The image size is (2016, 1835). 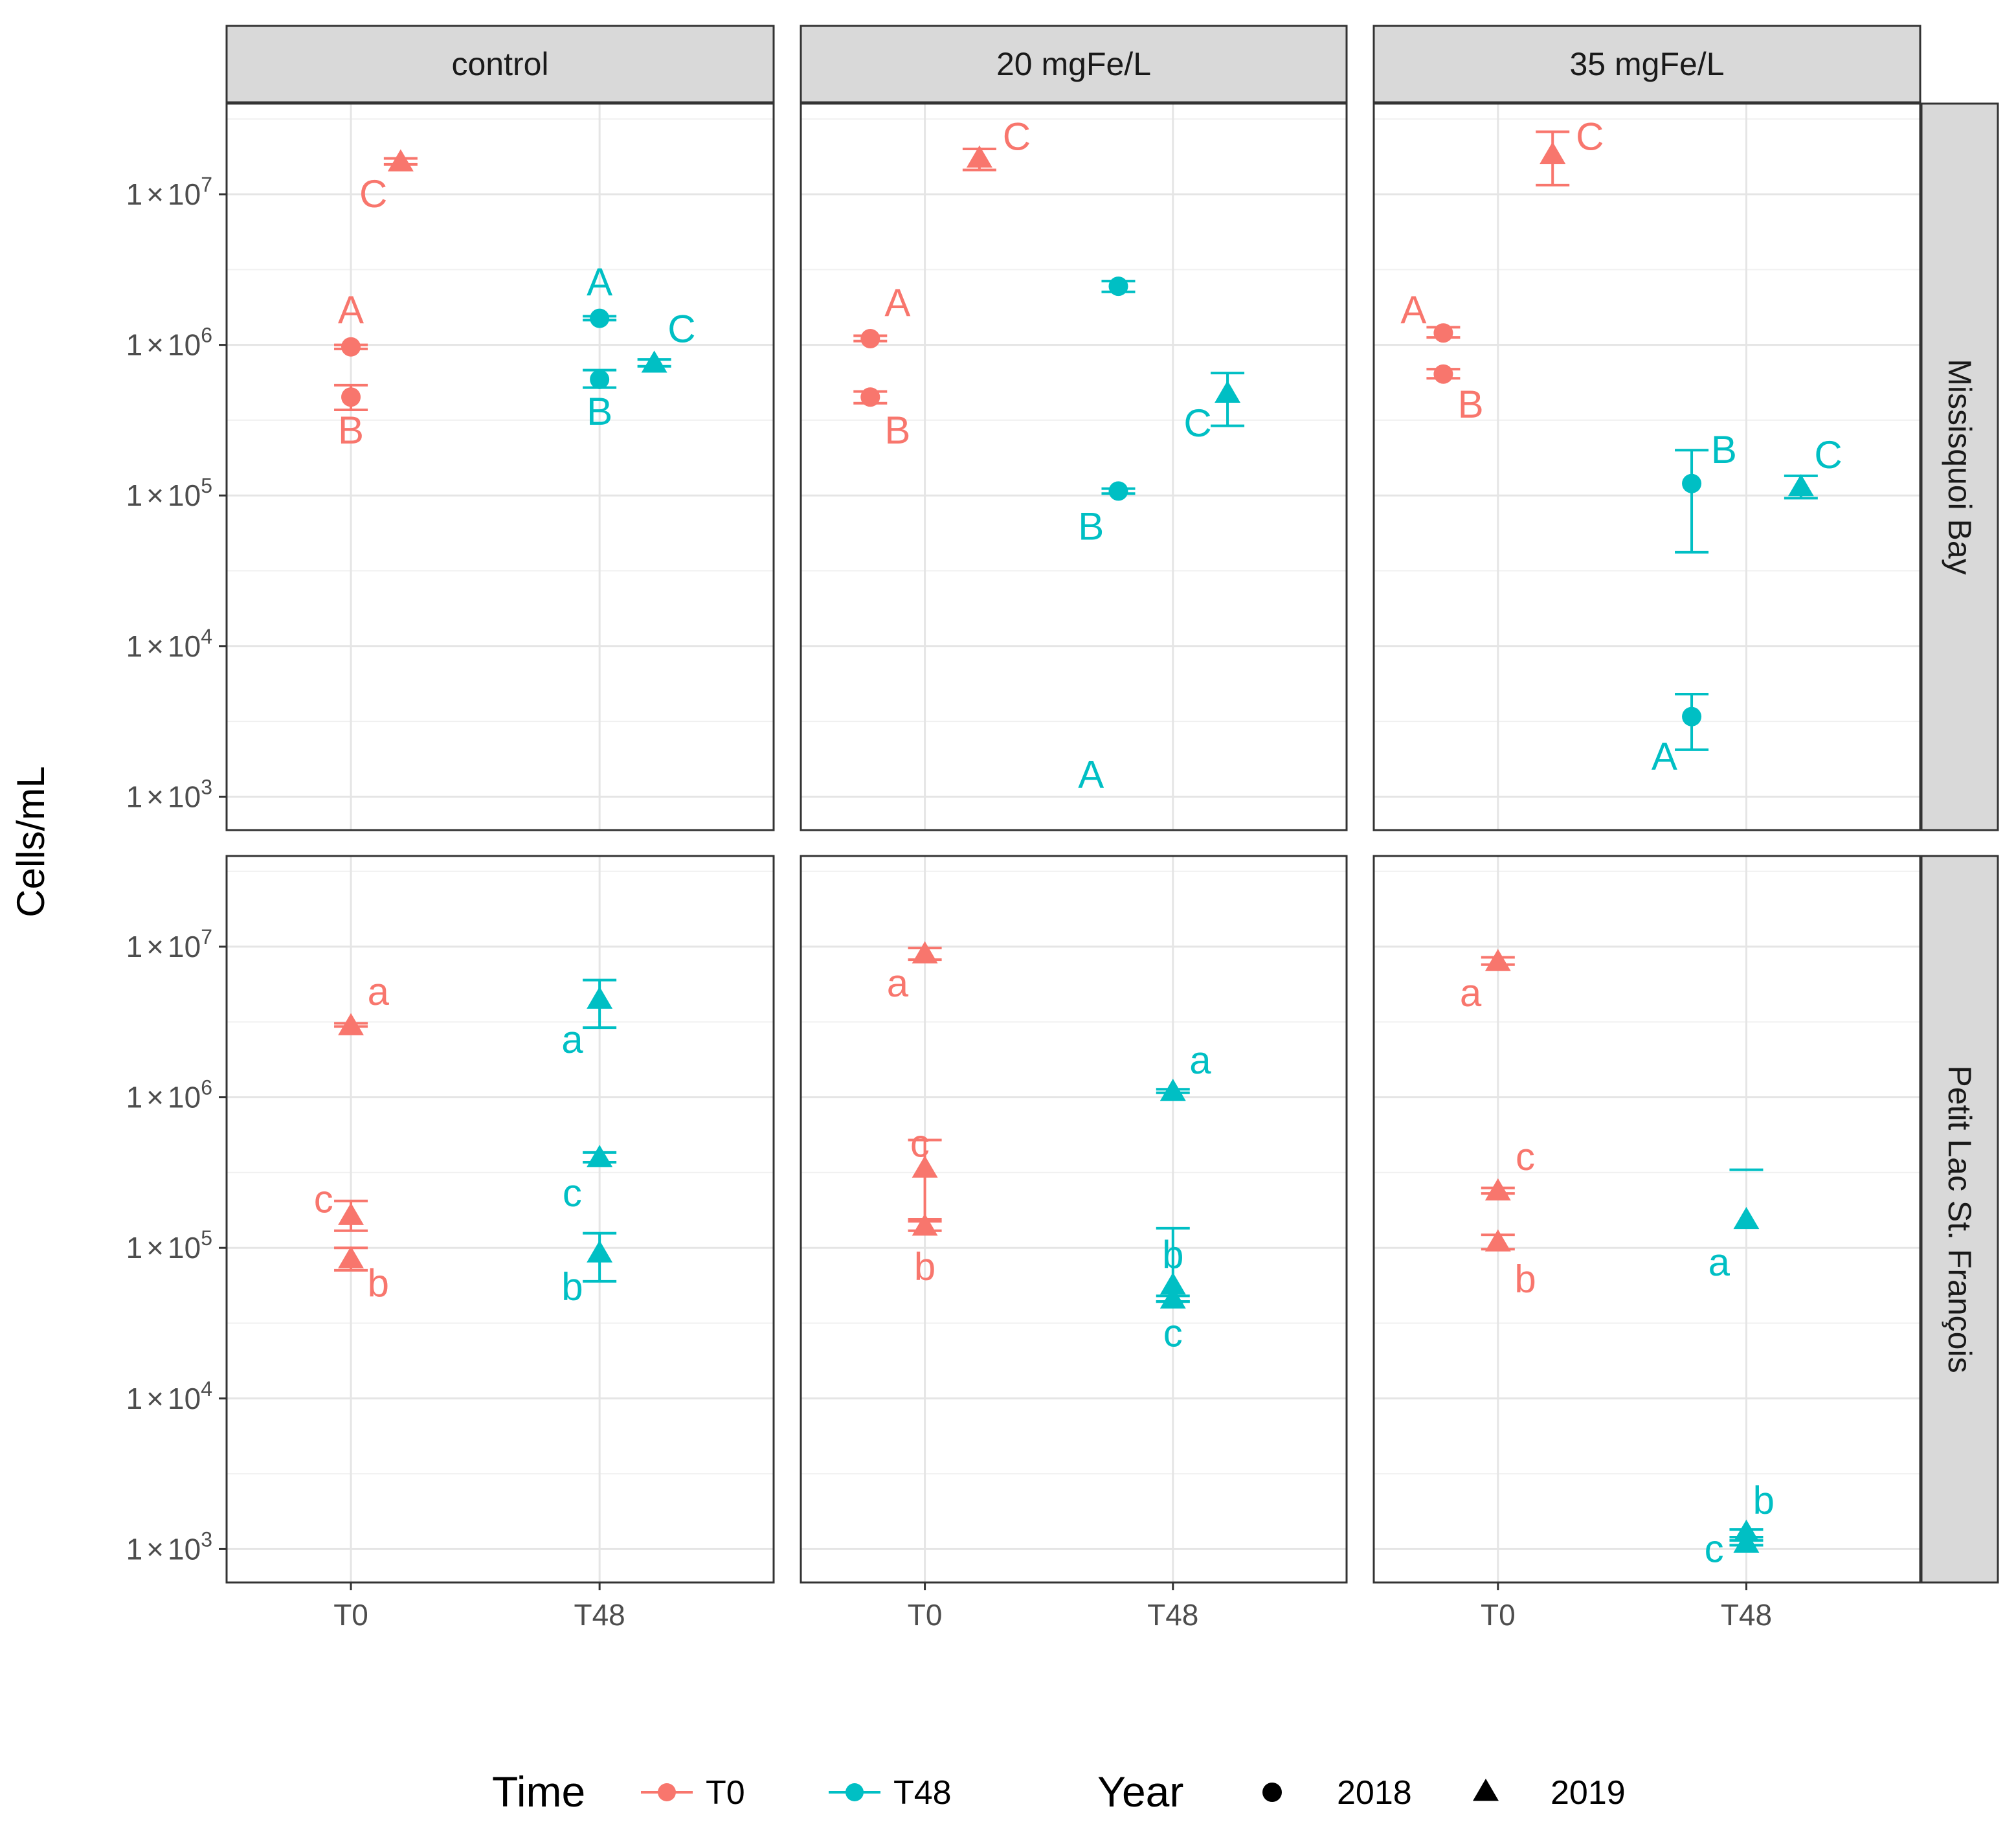 I want to click on y-tick-exponent: 6, so click(x=206, y=1087).